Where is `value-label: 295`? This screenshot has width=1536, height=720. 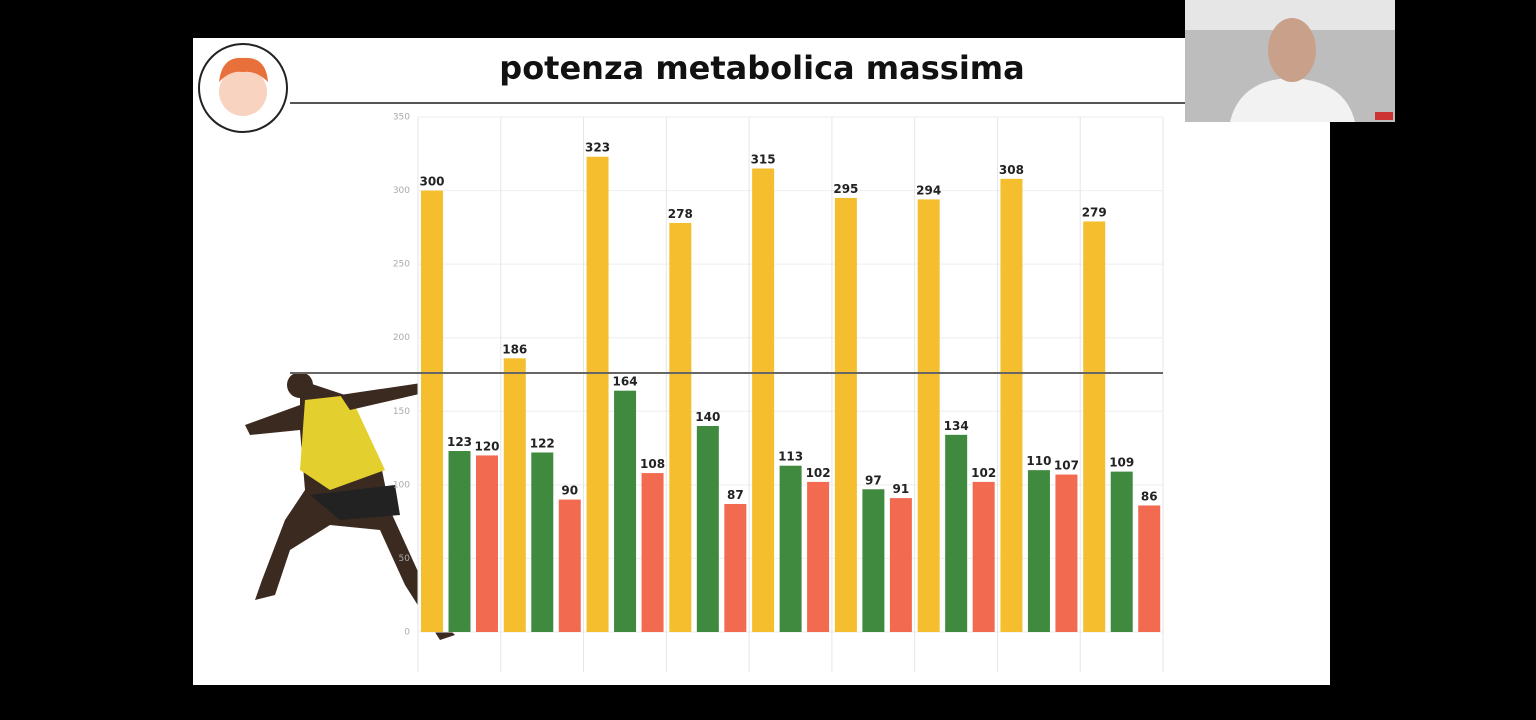 value-label: 295 is located at coordinates (845, 189).